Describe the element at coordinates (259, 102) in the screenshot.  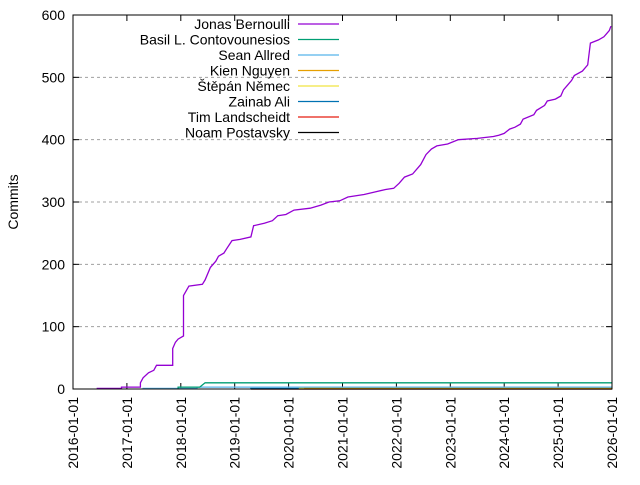
I see `legend-label: Zainab Ali` at that location.